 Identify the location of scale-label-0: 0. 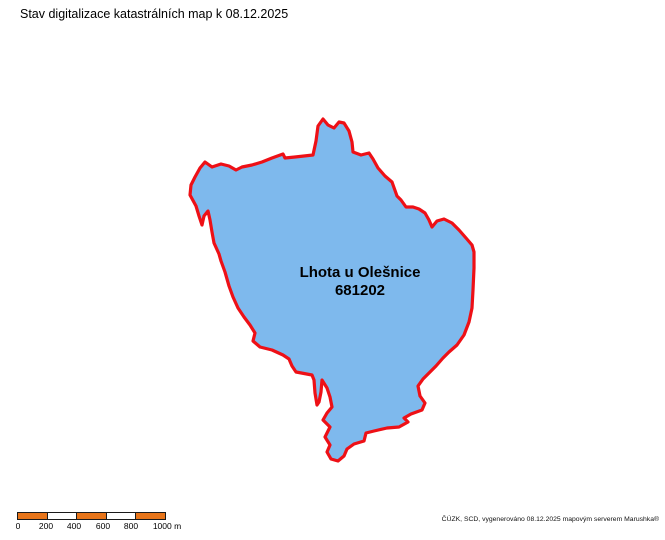
(18, 526).